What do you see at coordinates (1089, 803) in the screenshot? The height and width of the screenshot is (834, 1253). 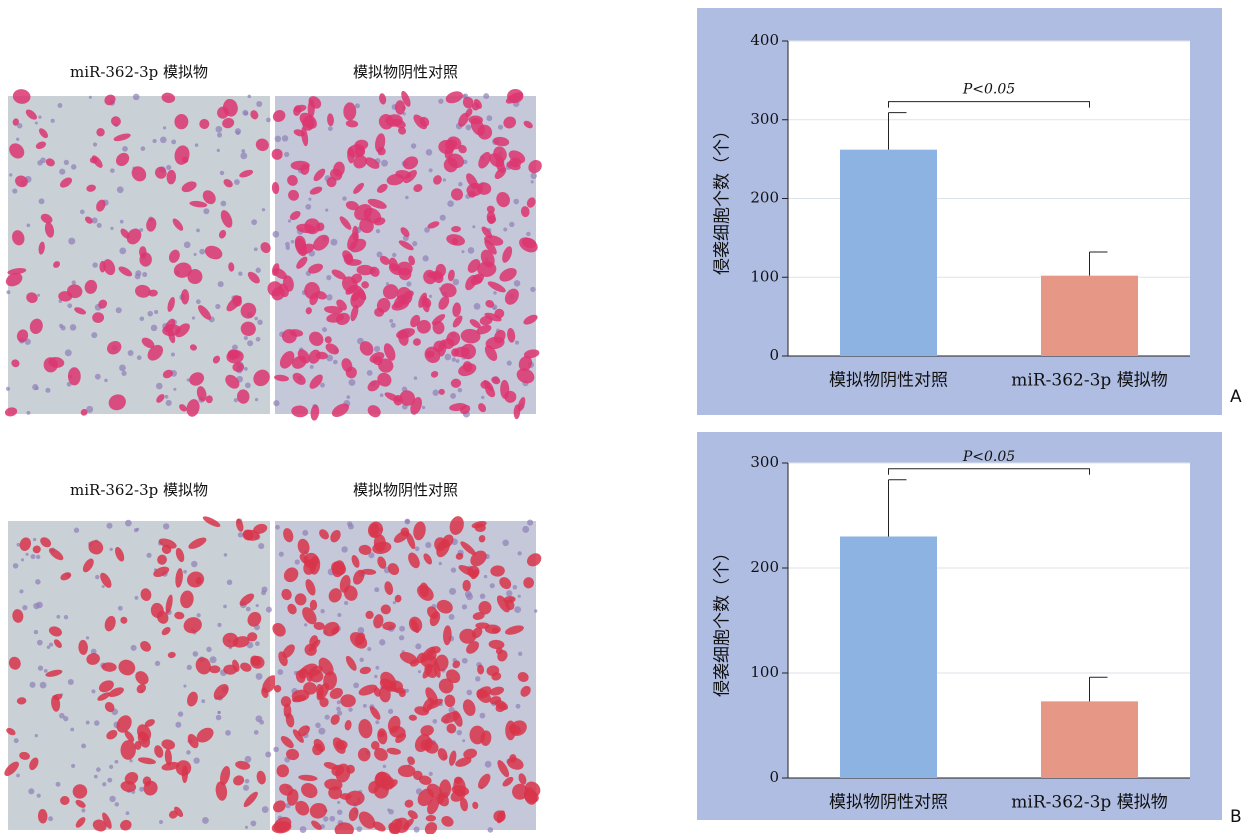 I see `x-tick-label: miR-362-3p 模拟物` at bounding box center [1089, 803].